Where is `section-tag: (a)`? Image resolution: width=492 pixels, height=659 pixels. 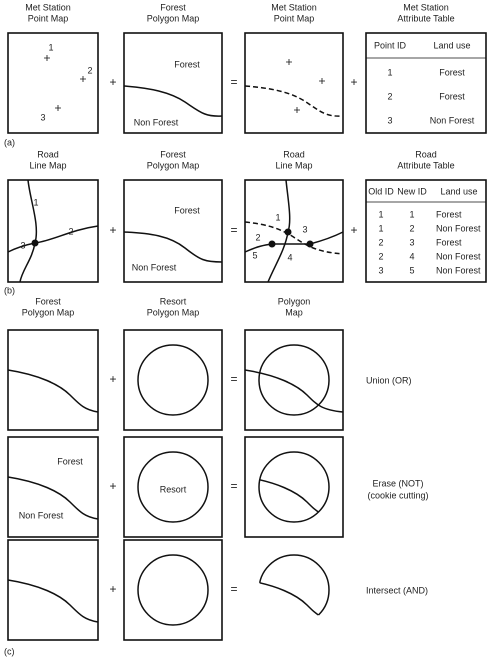 section-tag: (a) is located at coordinates (9, 142).